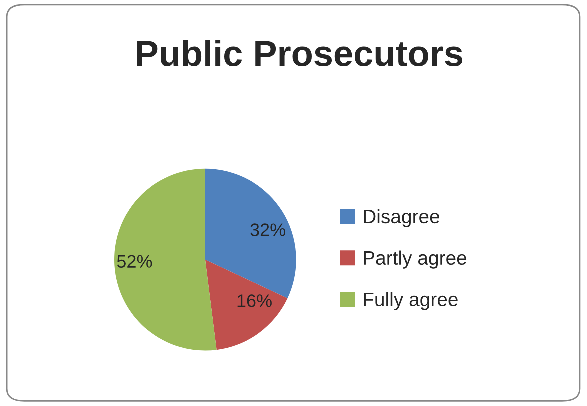  I want to click on data-label: 52%, so click(134, 261).